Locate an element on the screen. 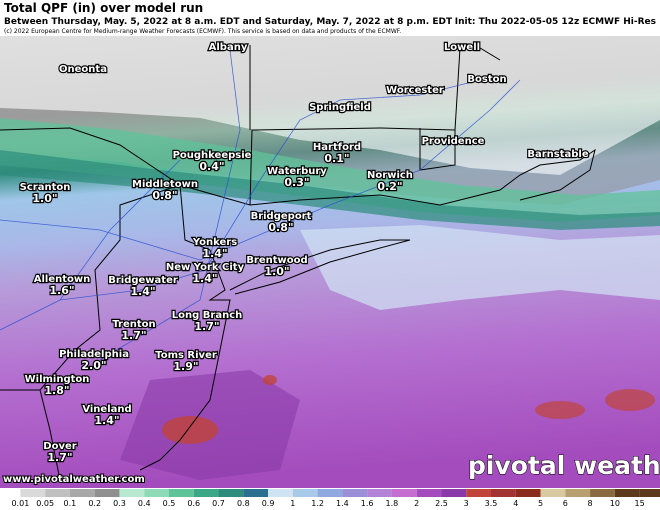 The height and width of the screenshot is (510, 660). colorbar-label: 3.5 is located at coordinates (491, 503).